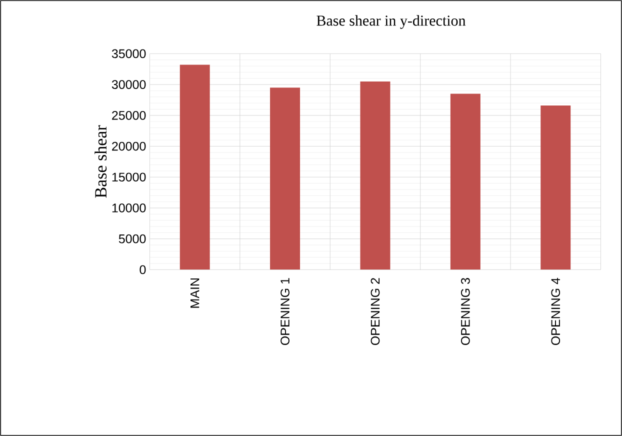 The image size is (622, 436). I want to click on y-tick-label: 0, so click(143, 269).